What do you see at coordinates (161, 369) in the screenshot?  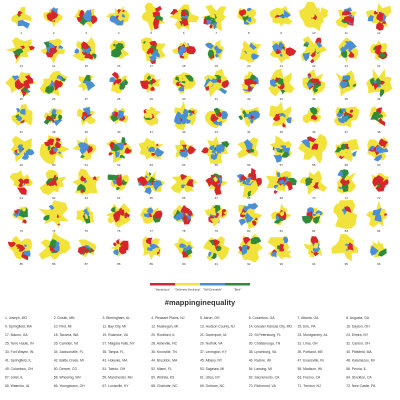 I see `city-entry: 52. Miami, FL` at bounding box center [161, 369].